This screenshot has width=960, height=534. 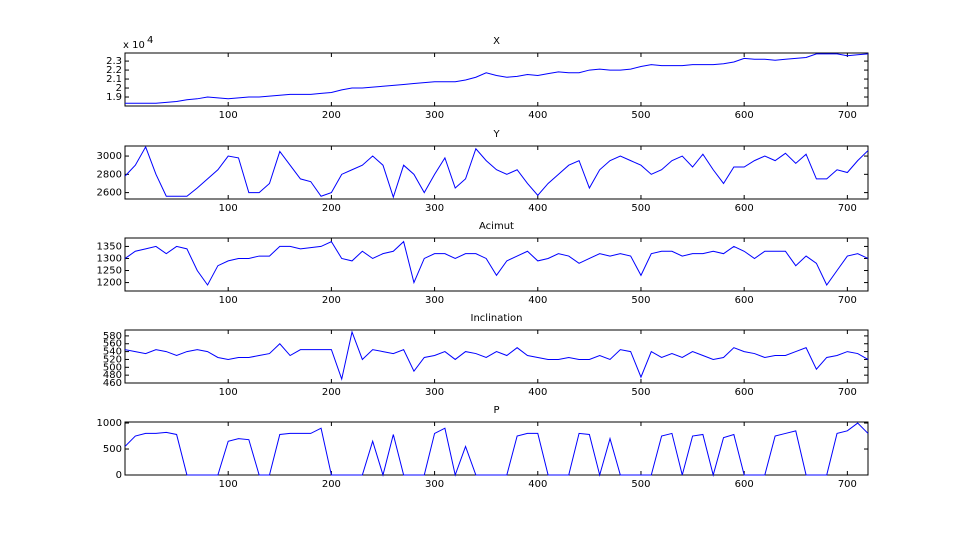 What do you see at coordinates (112, 352) in the screenshot?
I see `y-tick-label: 540` at bounding box center [112, 352].